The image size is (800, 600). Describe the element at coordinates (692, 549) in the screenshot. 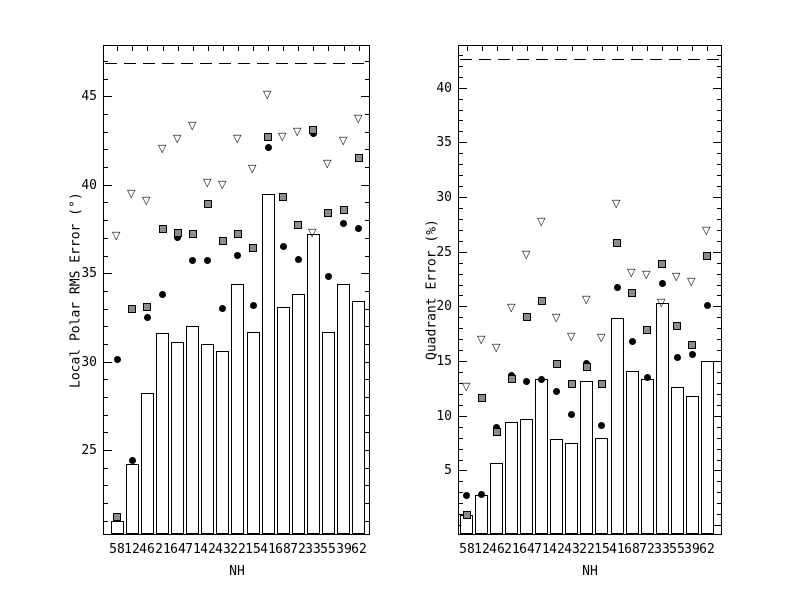

I see `x-tick-label: 39` at that location.